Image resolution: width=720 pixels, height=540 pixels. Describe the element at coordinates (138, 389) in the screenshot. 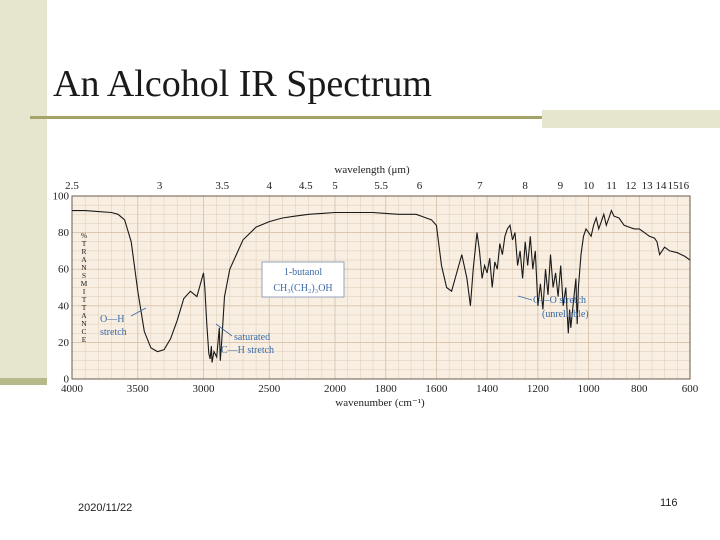

I see `x-tick-label: 3500` at that location.